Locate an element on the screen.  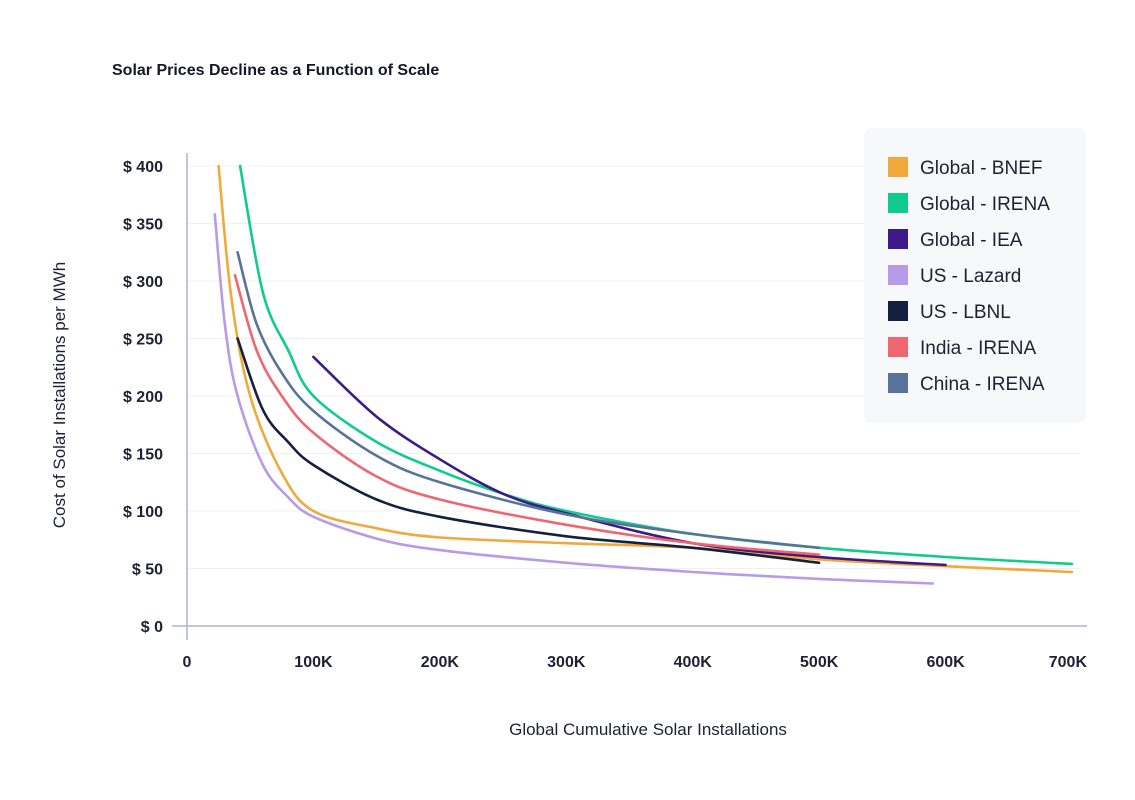
legend-label-global-irena: Global - IRENA is located at coordinates (985, 204).